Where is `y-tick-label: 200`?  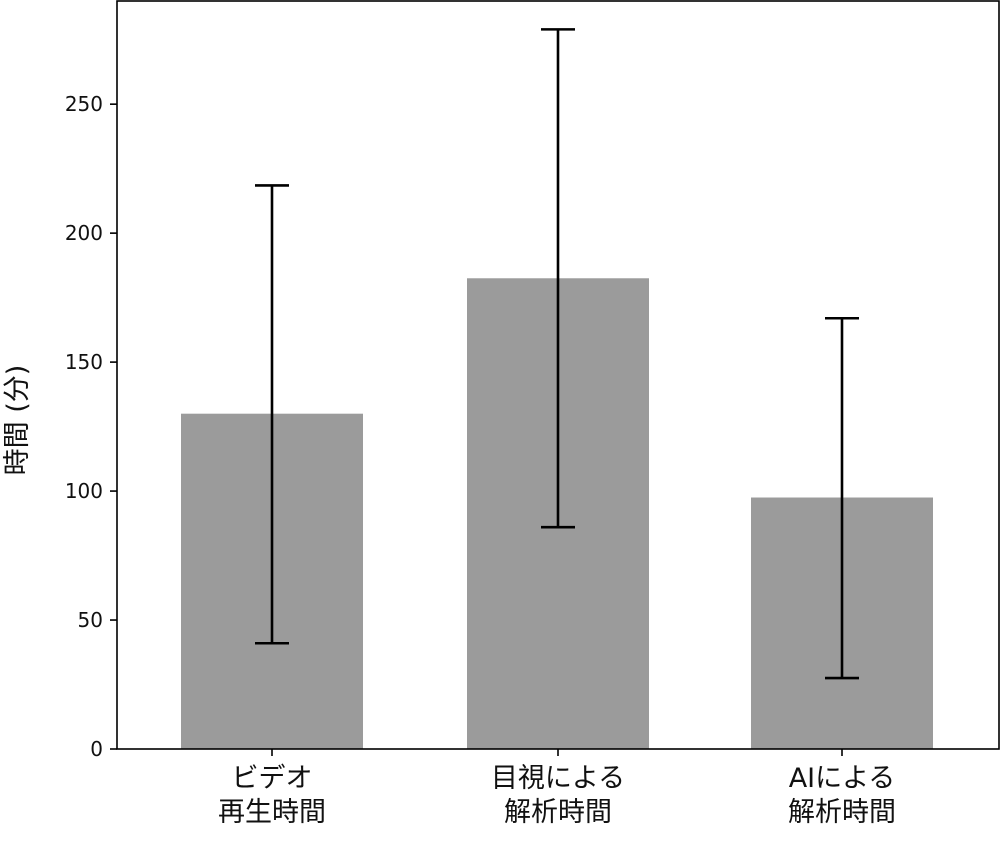 y-tick-label: 200 is located at coordinates (84, 233).